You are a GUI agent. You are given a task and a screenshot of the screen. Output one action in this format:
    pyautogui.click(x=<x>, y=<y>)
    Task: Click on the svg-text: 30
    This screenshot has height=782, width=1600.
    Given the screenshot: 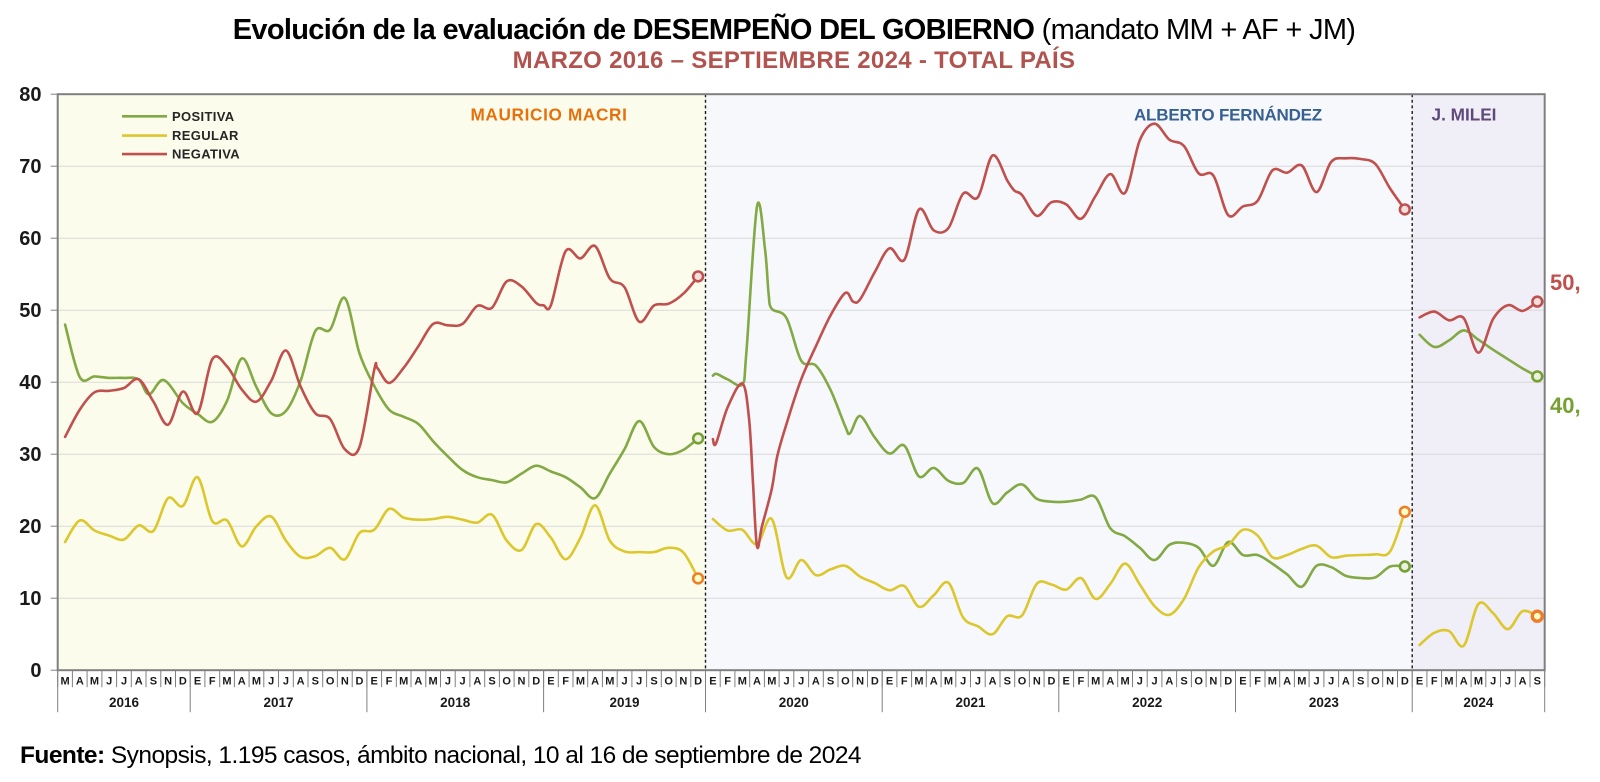 What is the action you would take?
    pyautogui.click(x=30, y=455)
    